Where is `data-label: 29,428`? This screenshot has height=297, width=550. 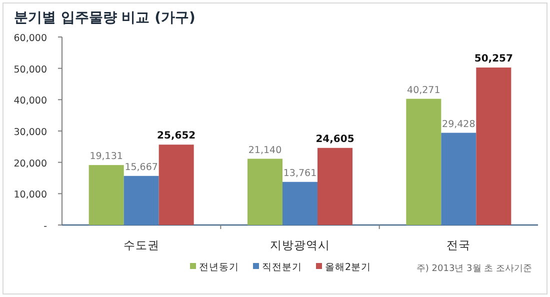 data-label: 29,428 is located at coordinates (459, 124).